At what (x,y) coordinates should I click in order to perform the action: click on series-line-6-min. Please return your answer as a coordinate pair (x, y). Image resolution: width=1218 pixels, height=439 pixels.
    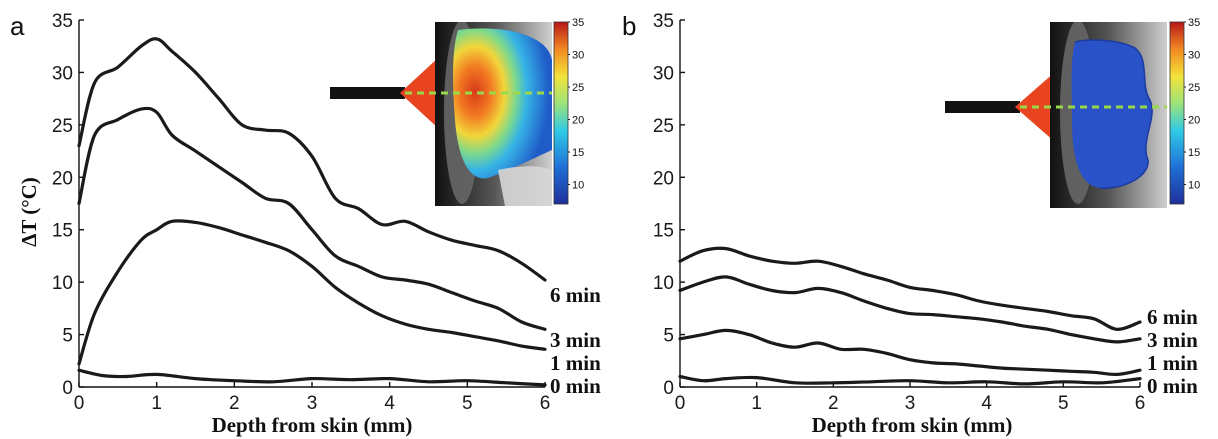
    Looking at the image, I should click on (910, 288).